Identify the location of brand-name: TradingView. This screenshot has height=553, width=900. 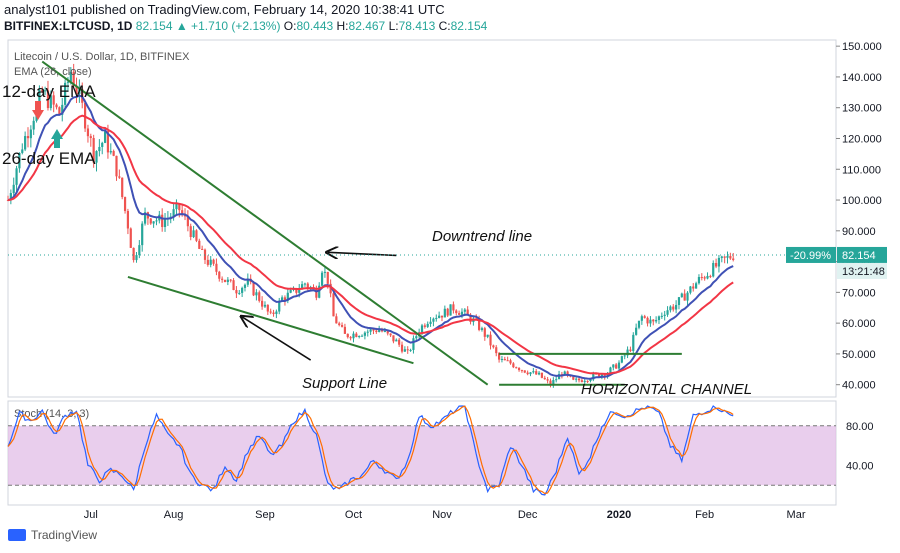
(64, 535).